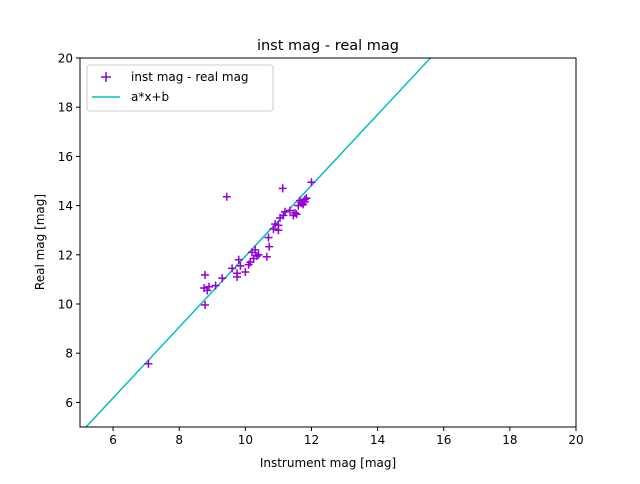  What do you see at coordinates (65, 206) in the screenshot?
I see `y-tick-label: 14` at bounding box center [65, 206].